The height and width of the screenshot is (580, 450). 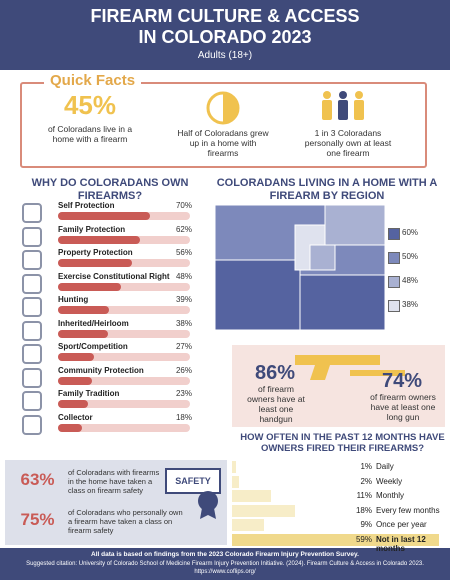 What do you see at coordinates (93, 346) in the screenshot?
I see `bar-label: Sport/Competition` at bounding box center [93, 346].